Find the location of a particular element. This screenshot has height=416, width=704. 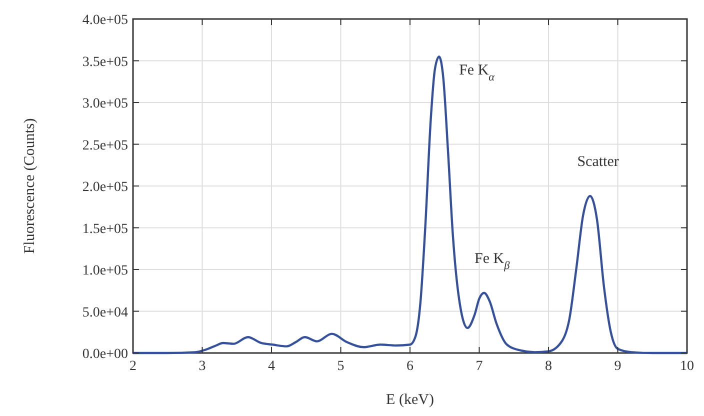

annotation: Fe K$_{α}$ is located at coordinates (477, 73).